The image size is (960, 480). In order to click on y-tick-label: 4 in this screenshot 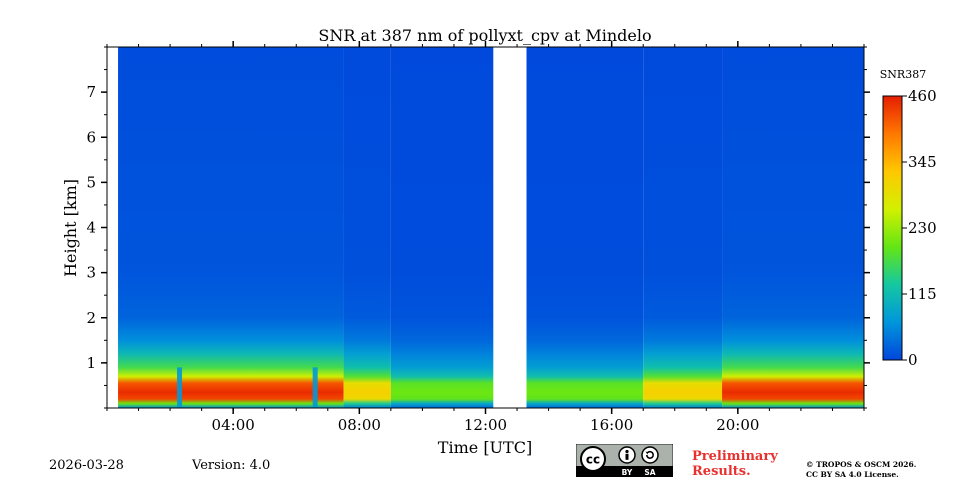, I will do `click(91, 228)`.